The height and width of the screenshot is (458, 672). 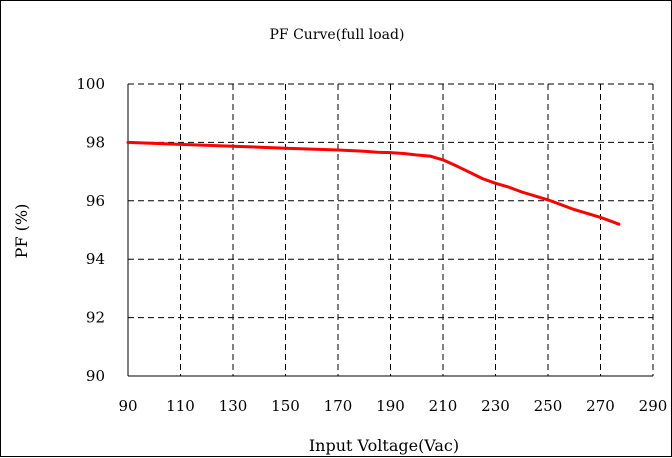 I want to click on x-tick-label: 190, so click(x=390, y=406).